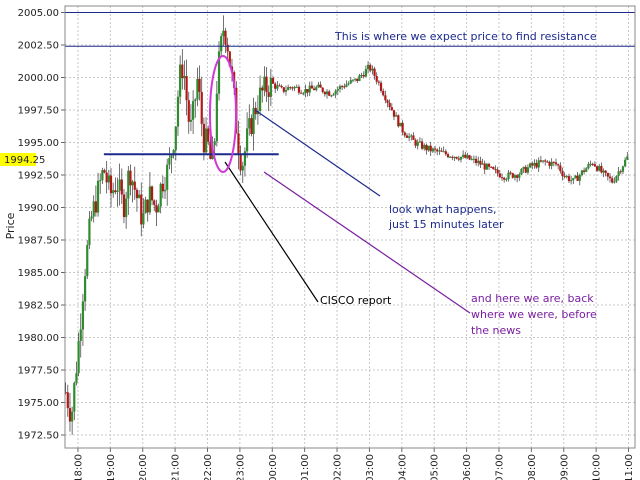  What do you see at coordinates (446, 224) in the screenshot?
I see `annotation-look-line2: just 15 minutes later` at bounding box center [446, 224].